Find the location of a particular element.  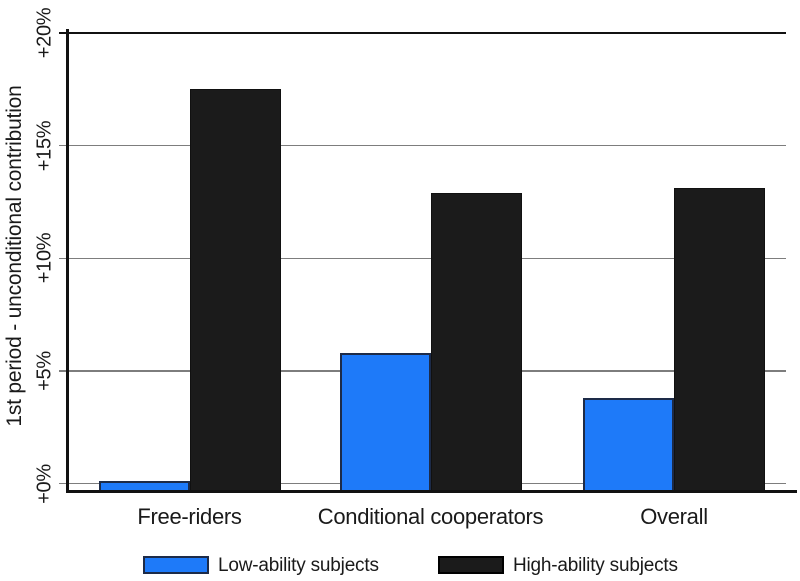

legend-label-low-ability-subjects: Low-ability subjects is located at coordinates (298, 565).